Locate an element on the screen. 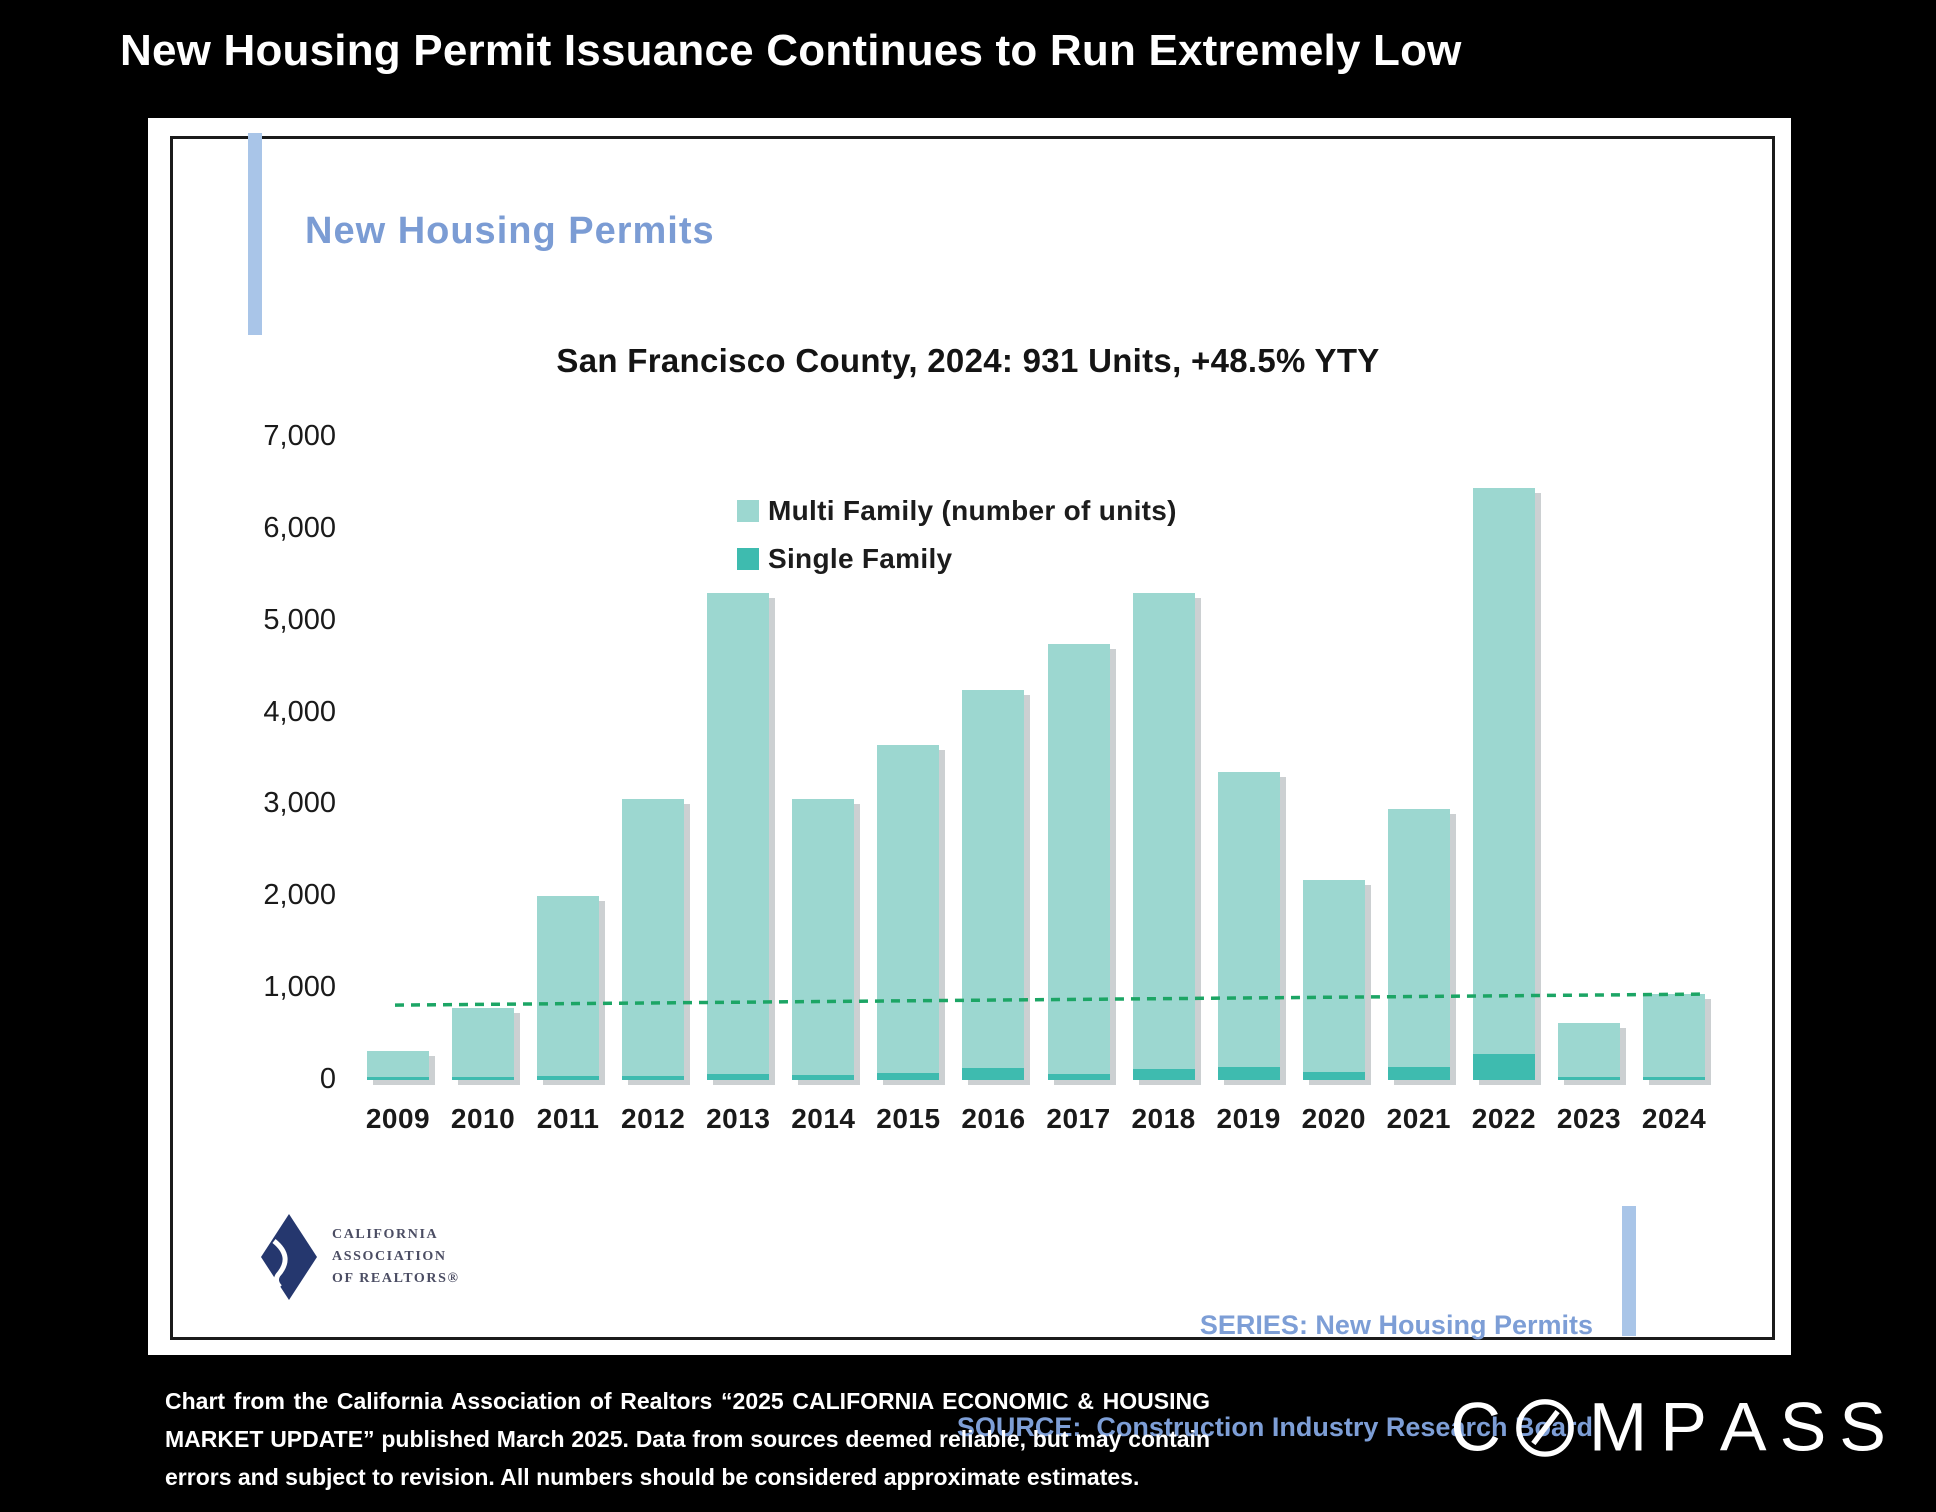  compass-logo: C M P A S S is located at coordinates (1668, 1427).